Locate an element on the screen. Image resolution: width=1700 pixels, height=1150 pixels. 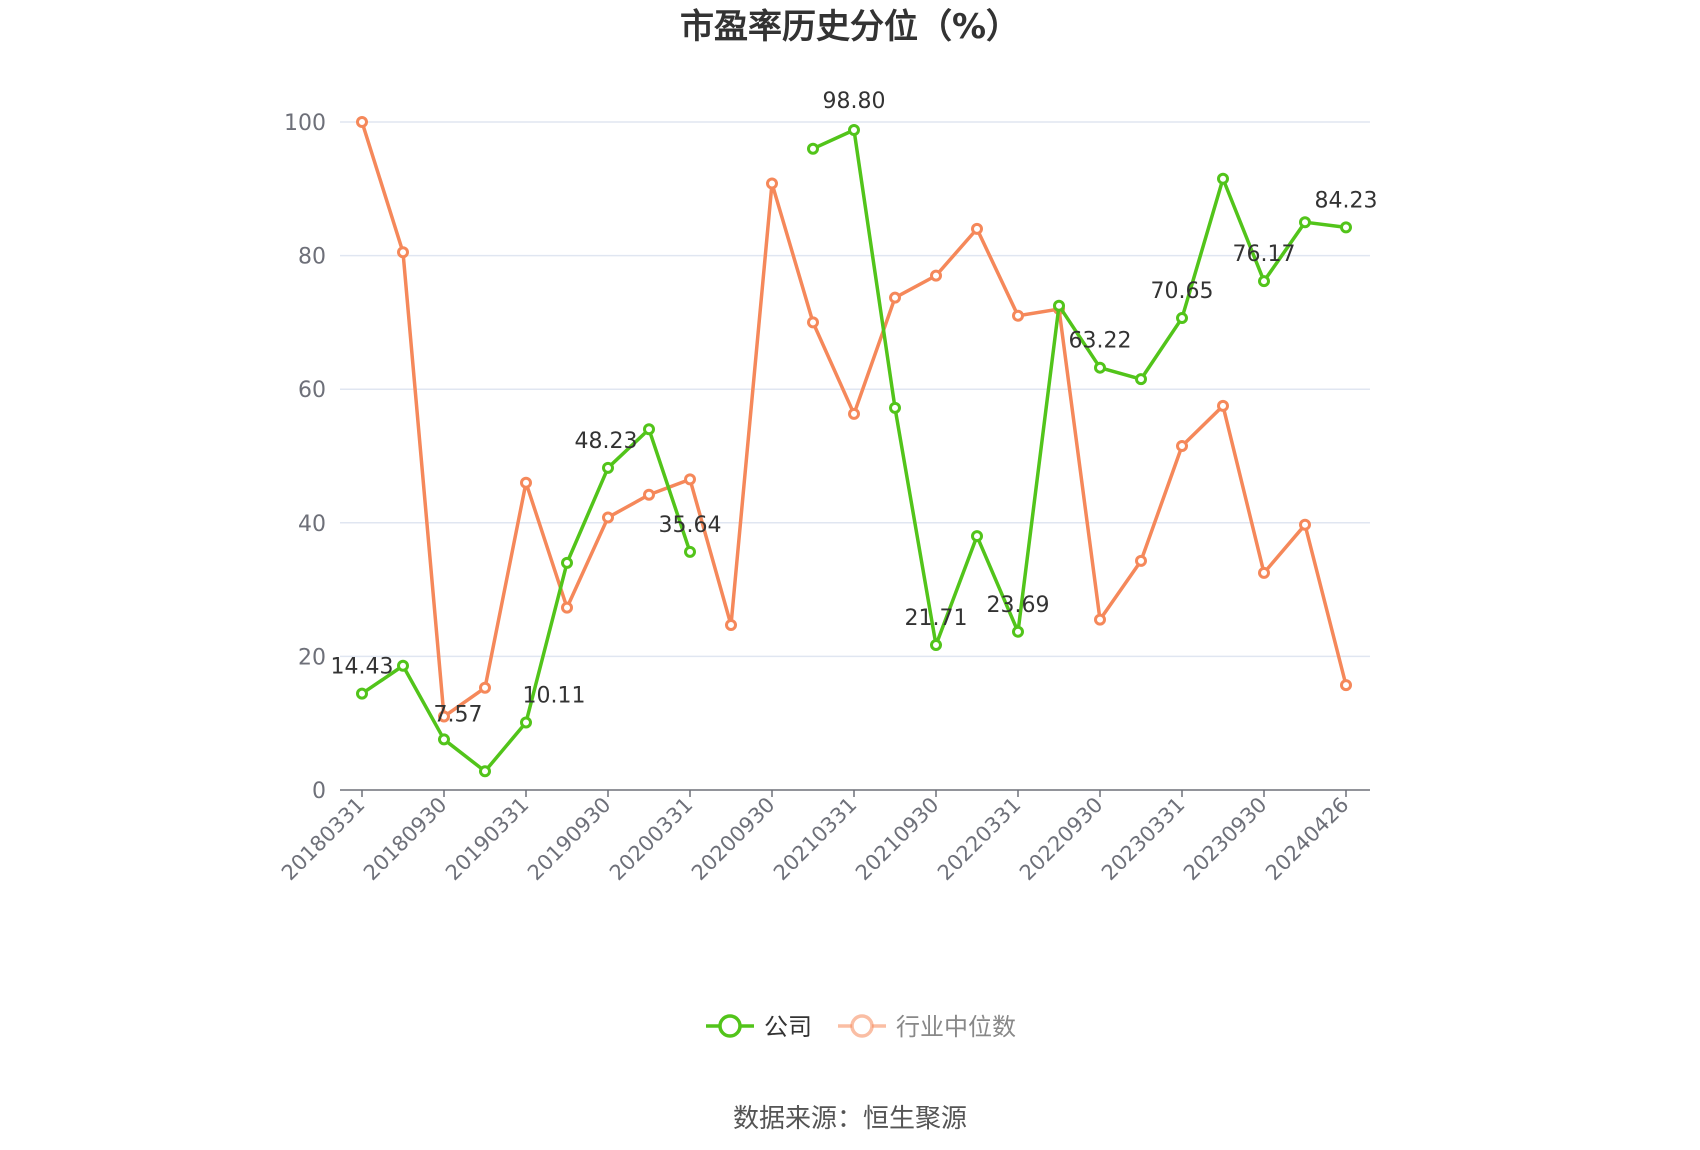
x-tick-label-20190331: 20190331 is located at coordinates (487, 839).